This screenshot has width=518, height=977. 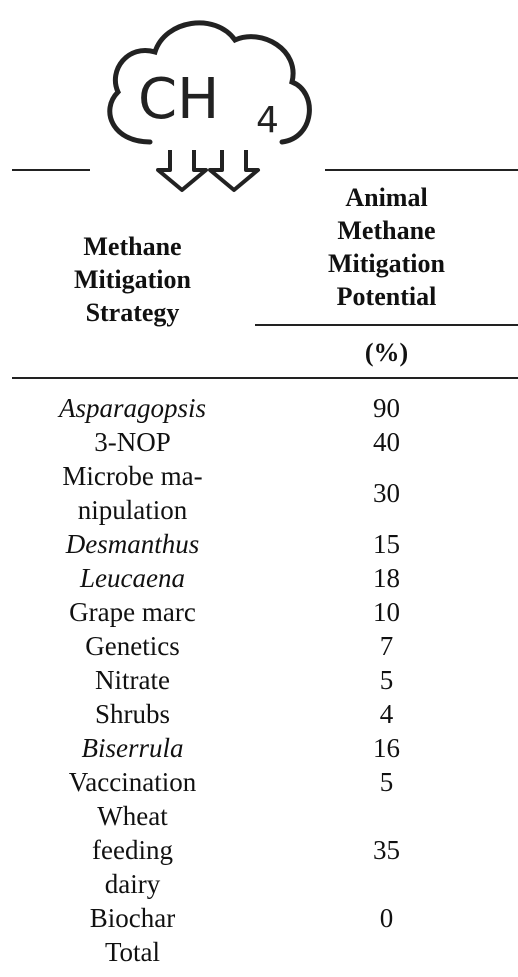 I want to click on strategy-cell: Biserrula, so click(x=132, y=748).